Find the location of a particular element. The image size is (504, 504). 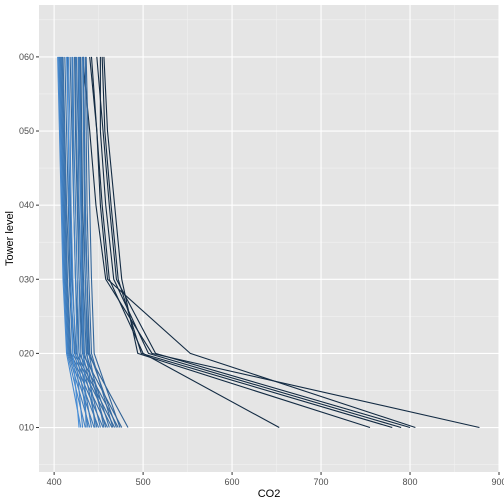

x-tick-label: 500 is located at coordinates (143, 482).